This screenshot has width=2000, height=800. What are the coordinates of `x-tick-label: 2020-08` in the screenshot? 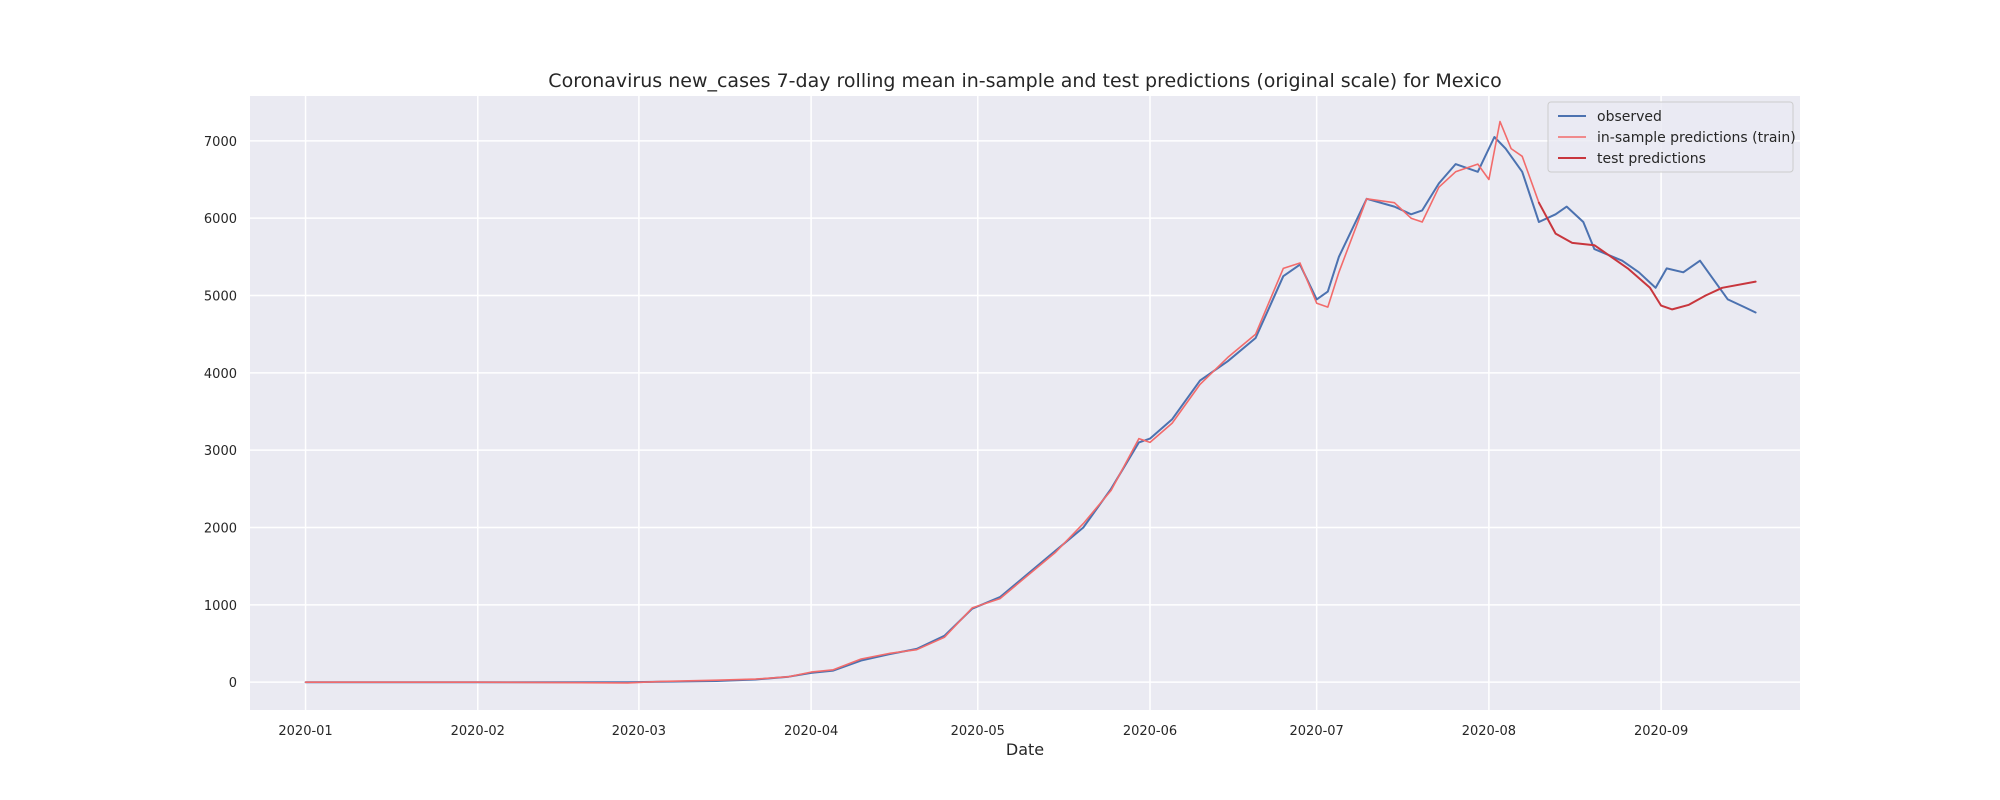 It's located at (1489, 731).